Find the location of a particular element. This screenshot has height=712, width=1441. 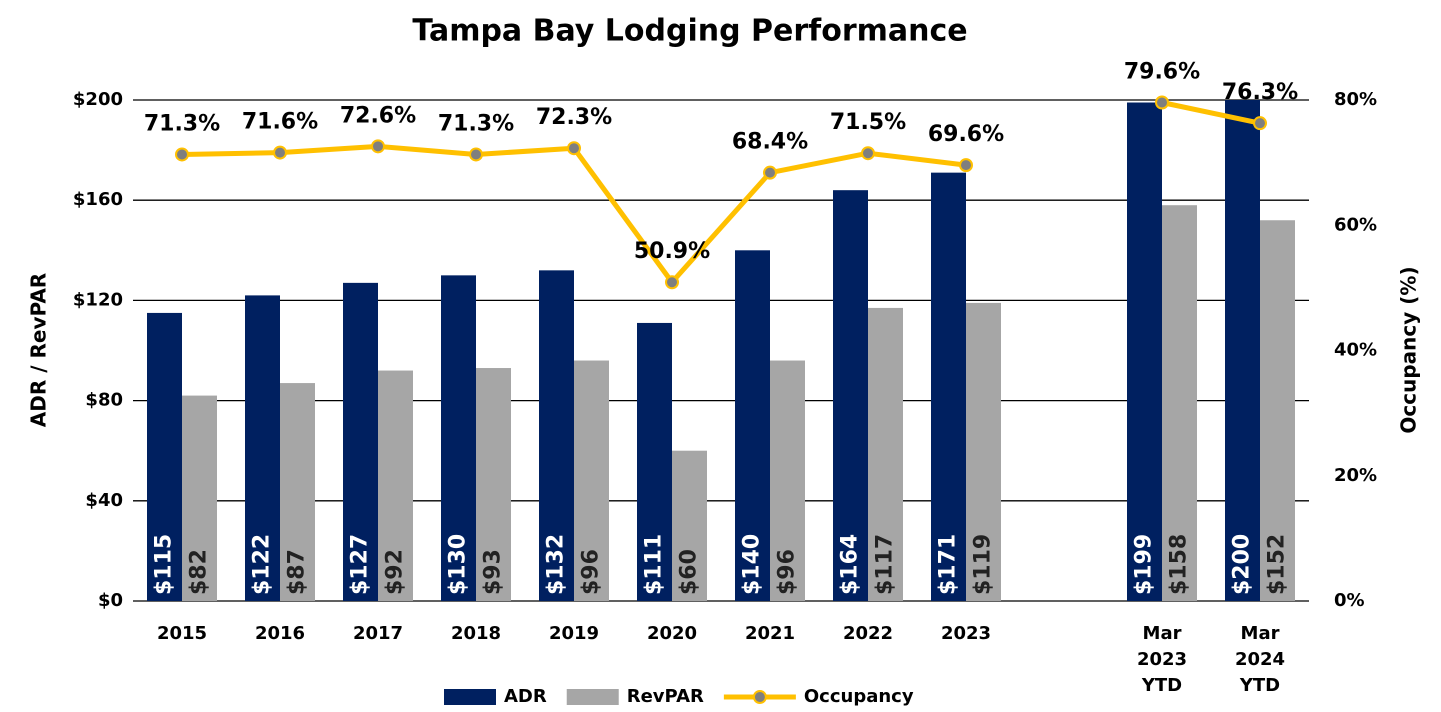

y2-axis-label: Occupancy (%) is located at coordinates (1409, 349).